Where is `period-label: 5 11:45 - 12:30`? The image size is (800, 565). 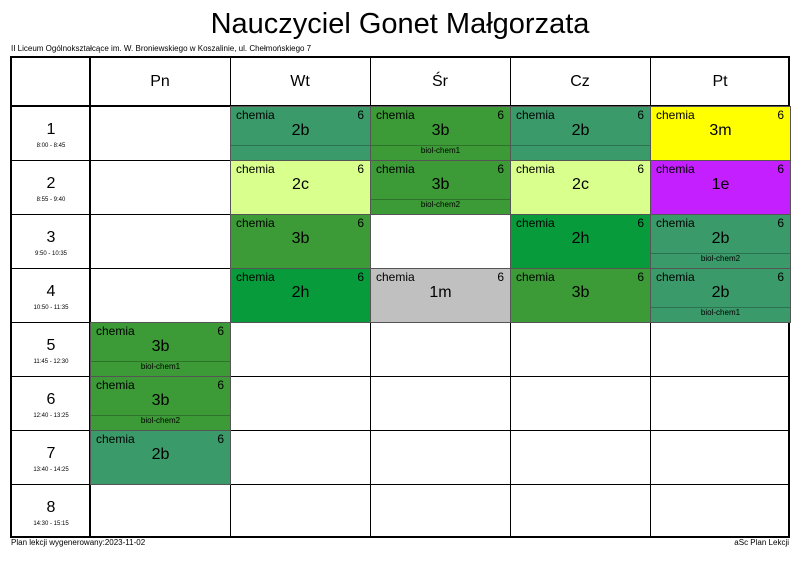 period-label: 5 11:45 - 12:30 is located at coordinates (51, 349).